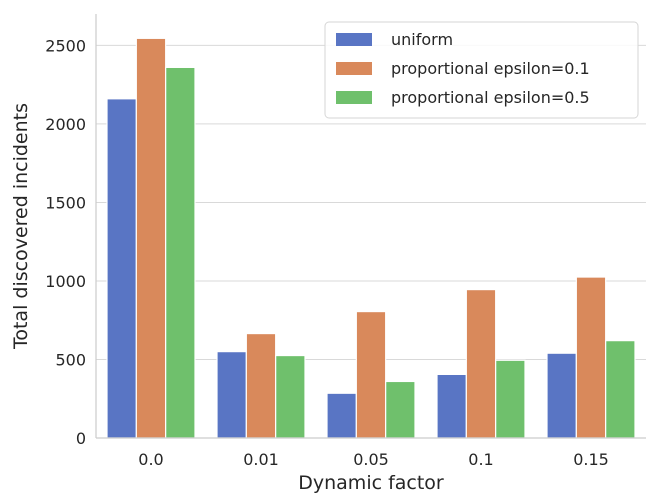 This screenshot has height=504, width=663. What do you see at coordinates (81, 438) in the screenshot?
I see `y-tick-label: 0` at bounding box center [81, 438].